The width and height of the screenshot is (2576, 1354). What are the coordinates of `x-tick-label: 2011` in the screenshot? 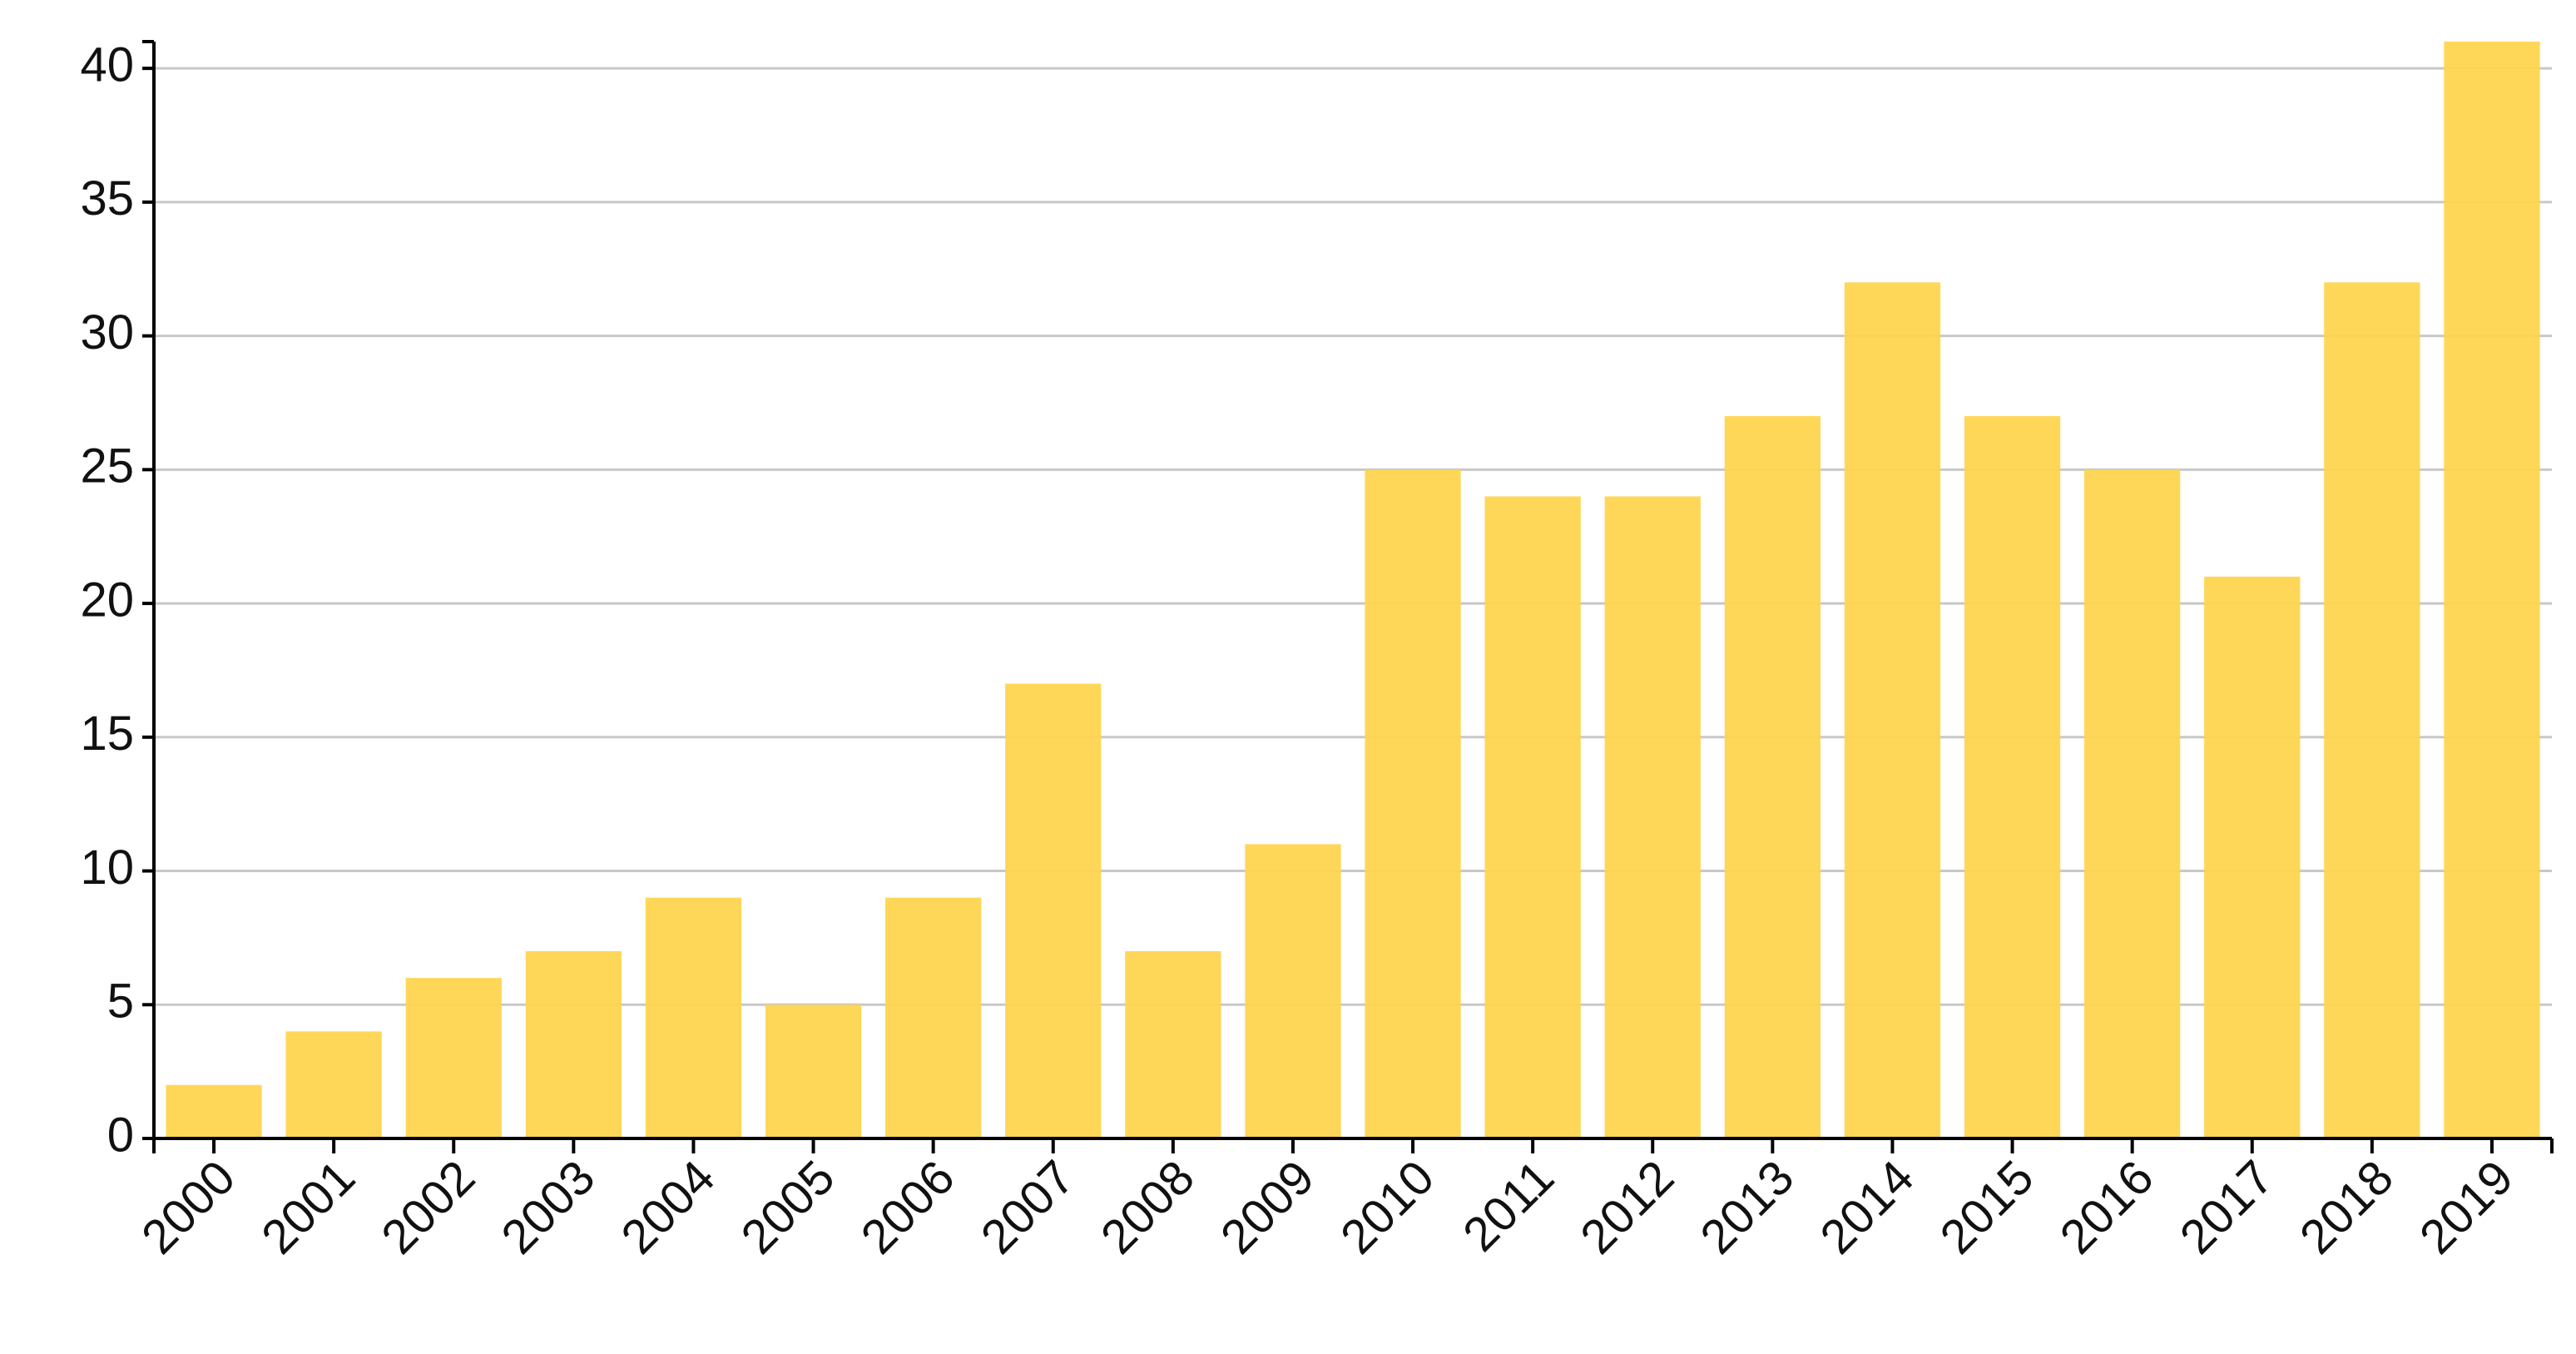 It's located at (1508, 1206).